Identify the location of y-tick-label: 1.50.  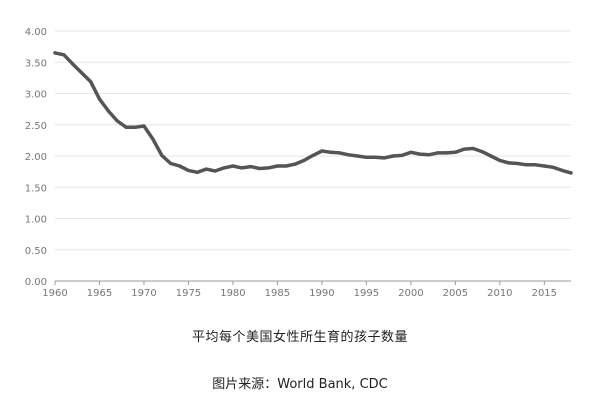
(36, 188).